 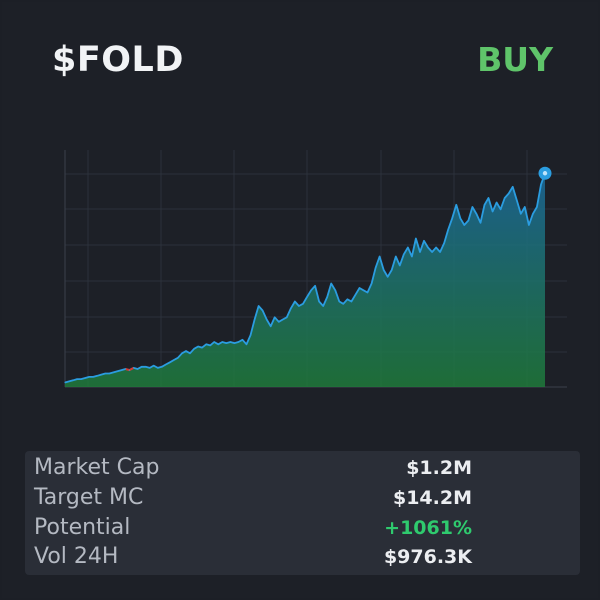 I want to click on buy-signal: BUY, so click(x=515, y=59).